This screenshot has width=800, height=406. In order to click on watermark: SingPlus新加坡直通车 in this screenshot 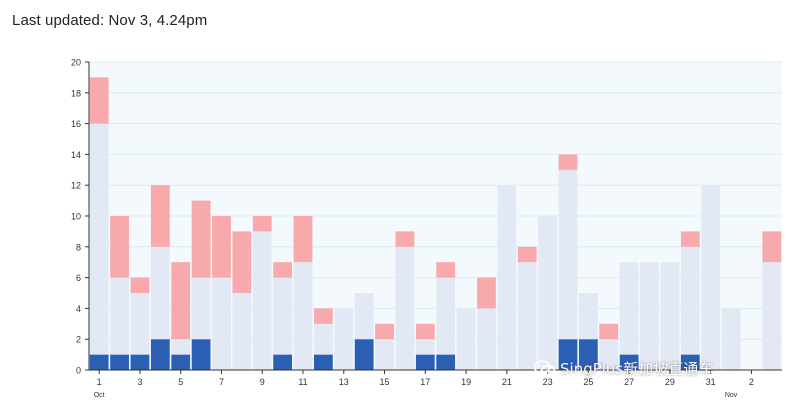, I will do `click(623, 368)`.